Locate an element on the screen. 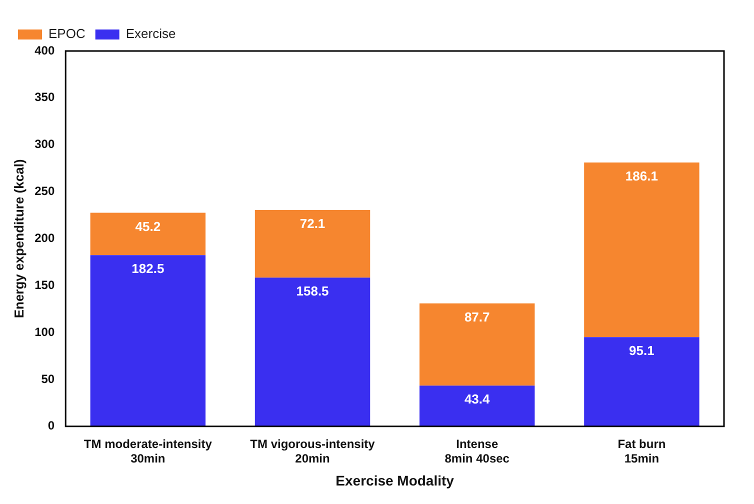  data-label: 43.4 is located at coordinates (477, 399).